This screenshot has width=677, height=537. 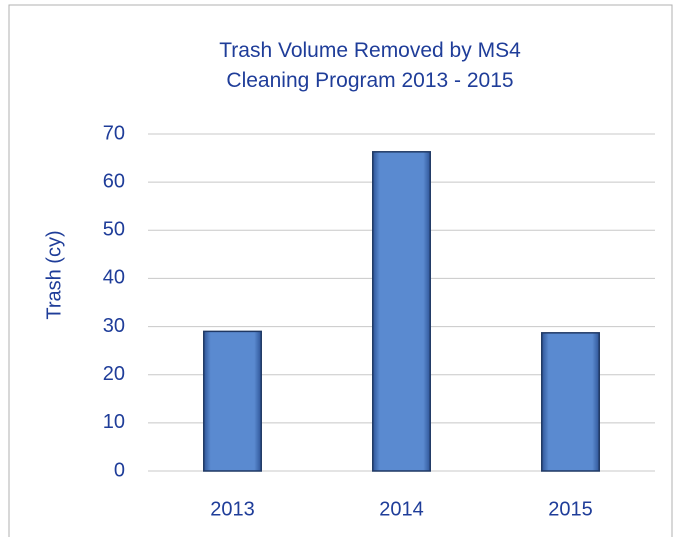 What do you see at coordinates (114, 133) in the screenshot?
I see `y-tick-label: 70` at bounding box center [114, 133].